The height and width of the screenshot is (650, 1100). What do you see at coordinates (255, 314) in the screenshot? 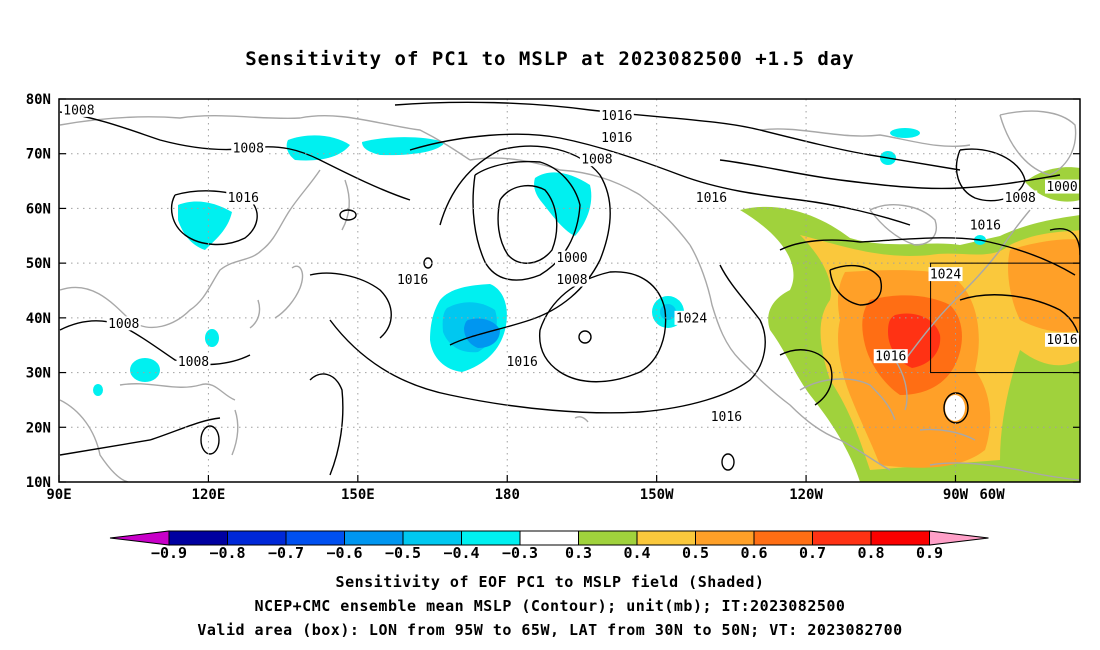
I see `coast-korea` at bounding box center [255, 314].